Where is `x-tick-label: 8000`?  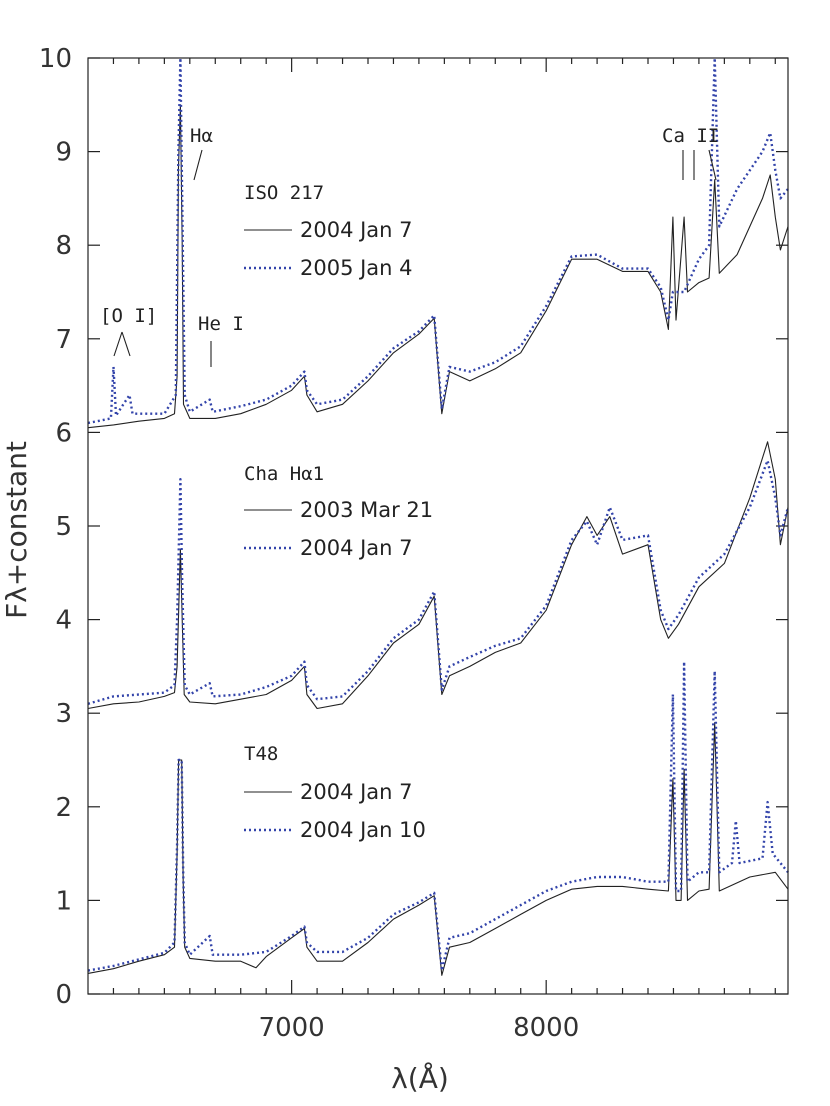 x-tick-label: 8000 is located at coordinates (546, 1028).